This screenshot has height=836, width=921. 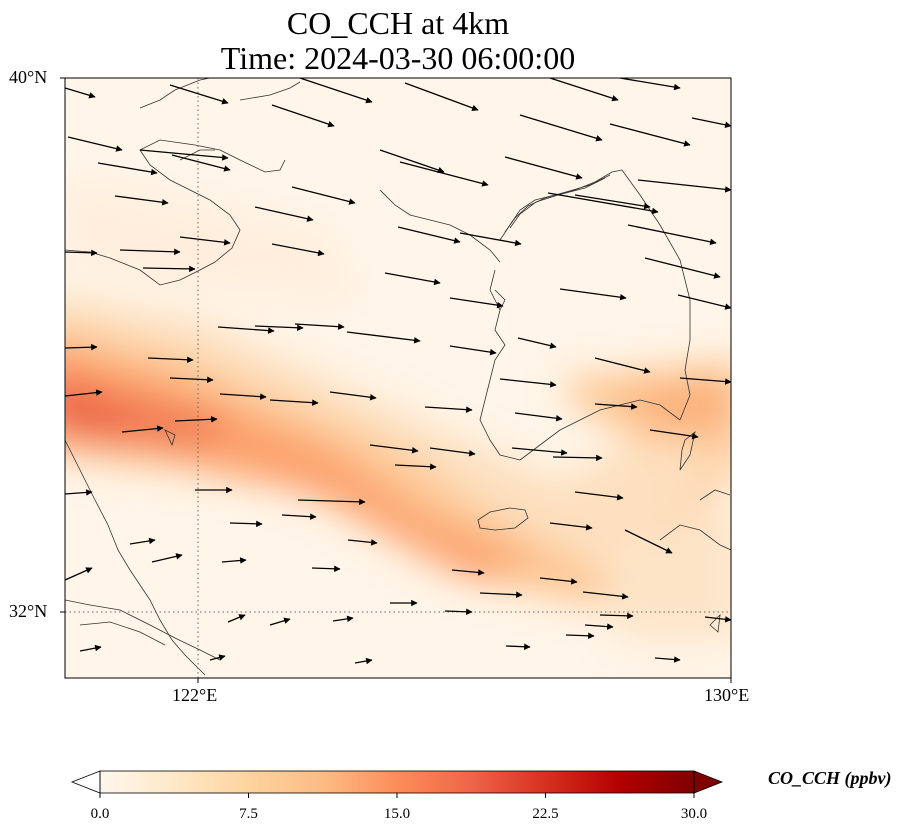 I want to click on colorbar-gradient, so click(x=397, y=782).